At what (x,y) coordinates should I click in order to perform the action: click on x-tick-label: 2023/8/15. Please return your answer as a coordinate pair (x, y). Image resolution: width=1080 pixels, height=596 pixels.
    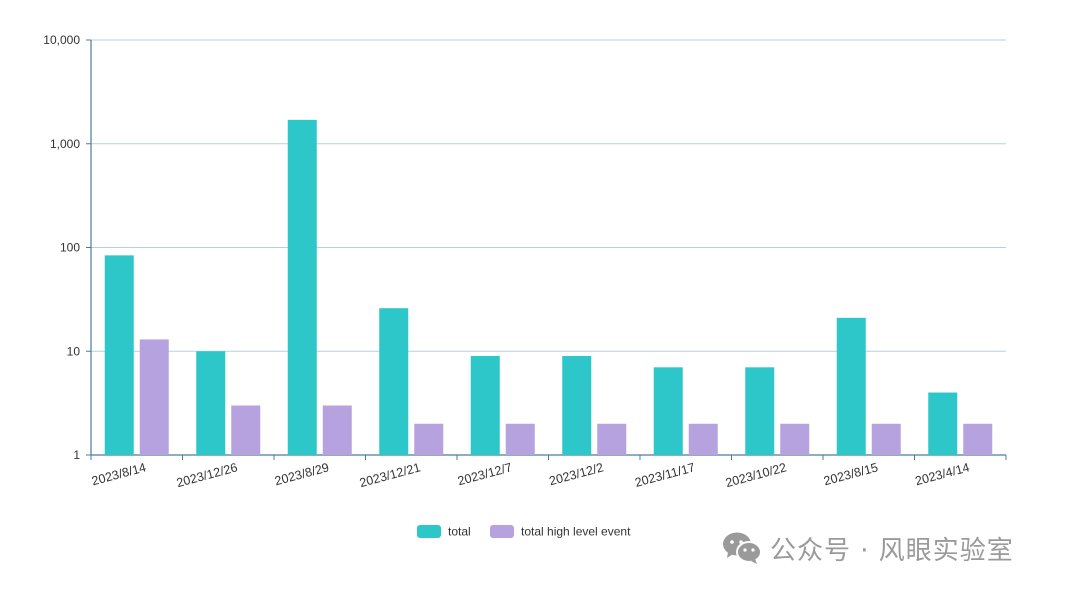
    Looking at the image, I should click on (850, 474).